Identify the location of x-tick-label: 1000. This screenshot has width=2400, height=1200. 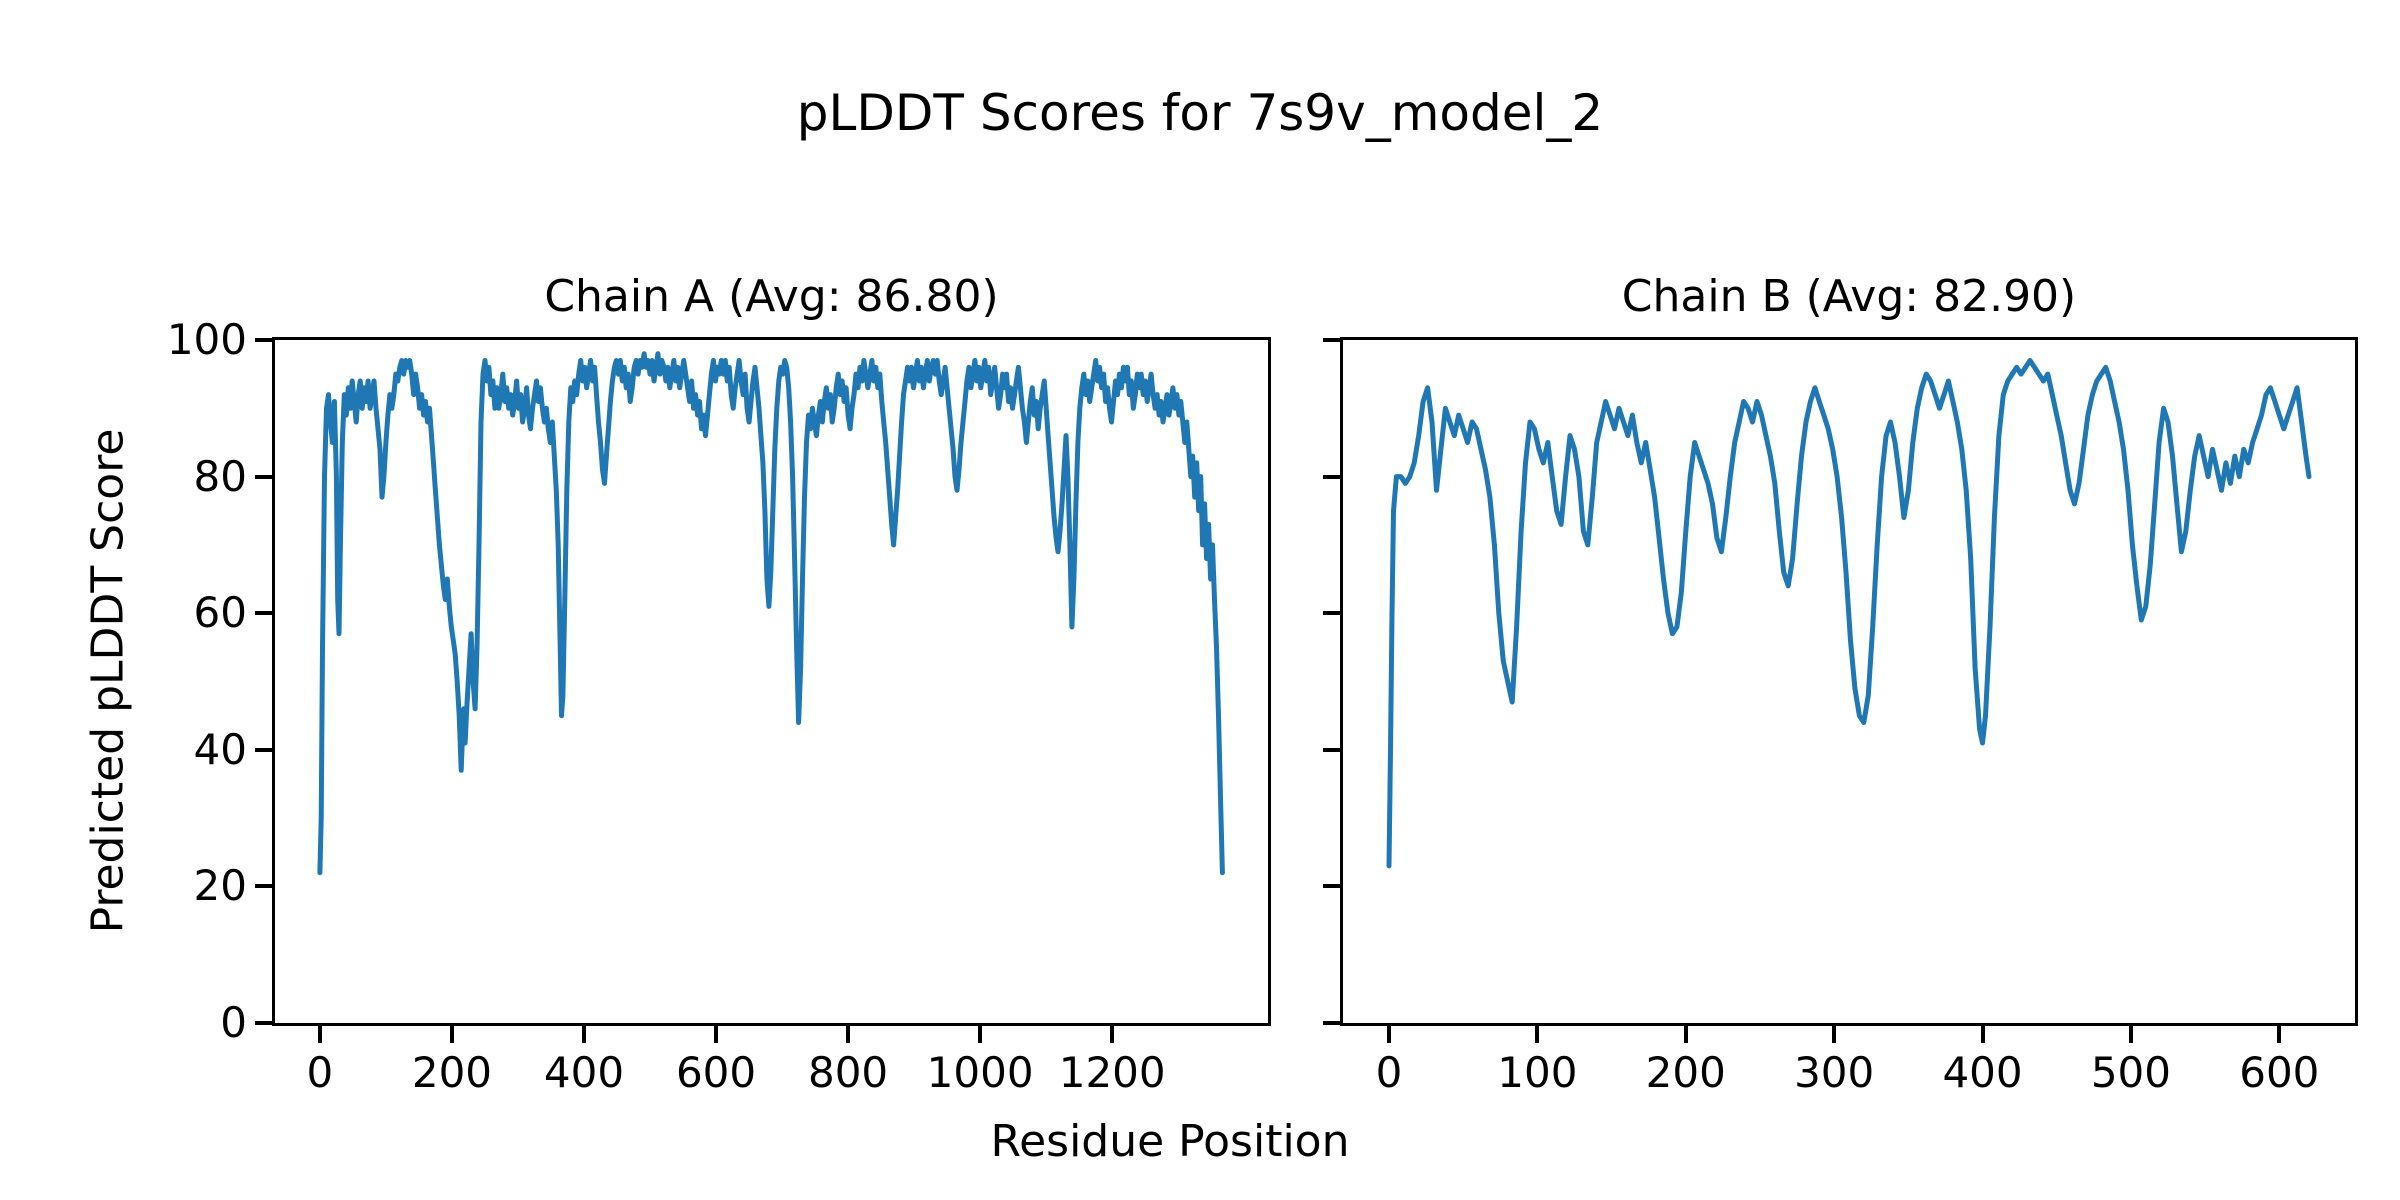
(980, 1072).